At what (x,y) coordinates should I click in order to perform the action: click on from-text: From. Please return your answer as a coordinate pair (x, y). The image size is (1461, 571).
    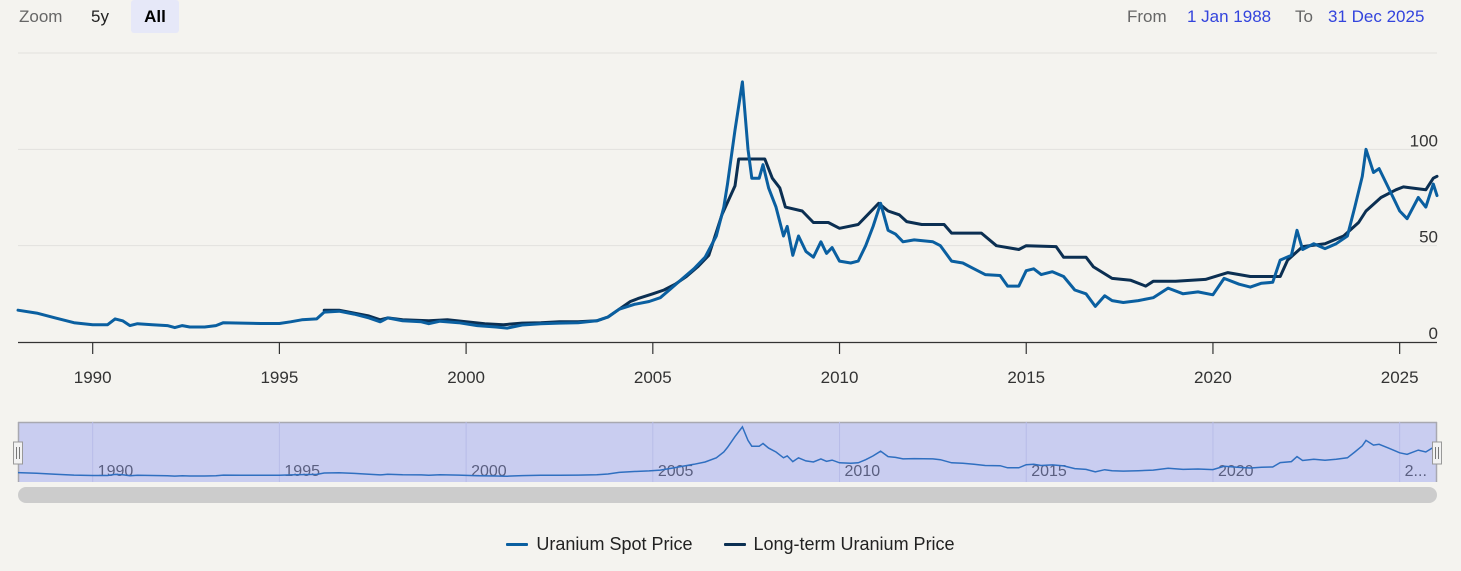
    Looking at the image, I should click on (1147, 16).